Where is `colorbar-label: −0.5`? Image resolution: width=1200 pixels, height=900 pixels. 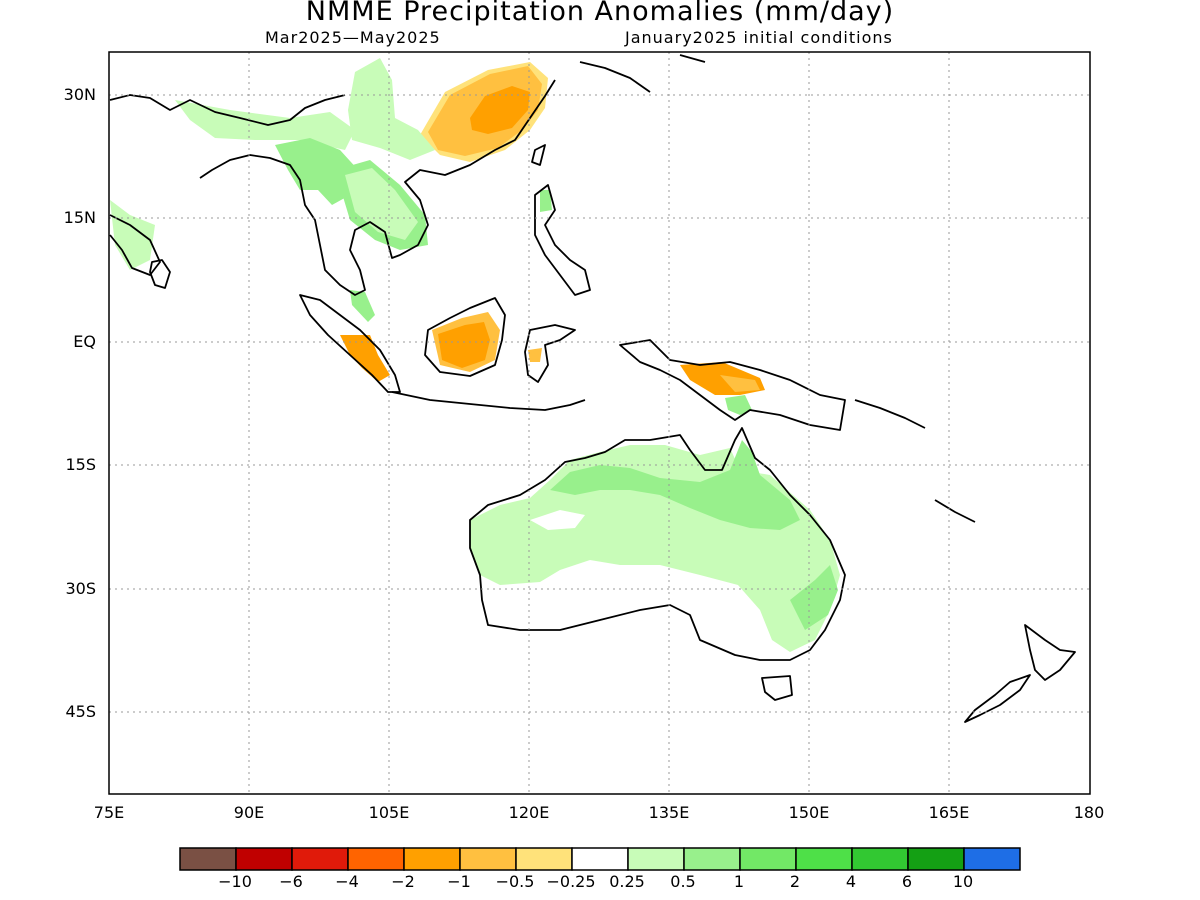
colorbar-label: −0.5 is located at coordinates (515, 881).